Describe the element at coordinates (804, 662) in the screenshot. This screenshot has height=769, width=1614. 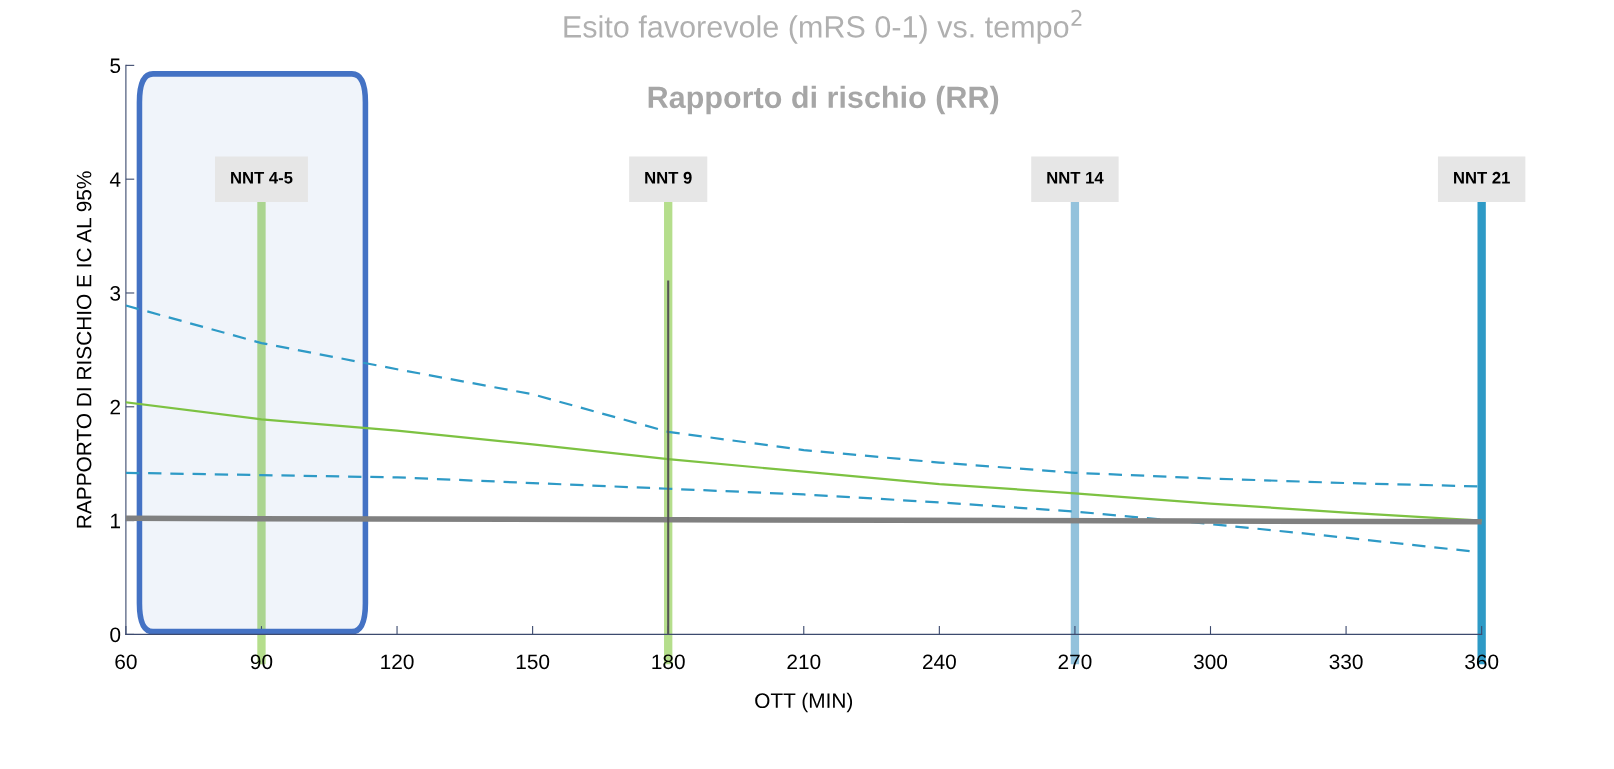
I see `x-tick-label: 210` at that location.